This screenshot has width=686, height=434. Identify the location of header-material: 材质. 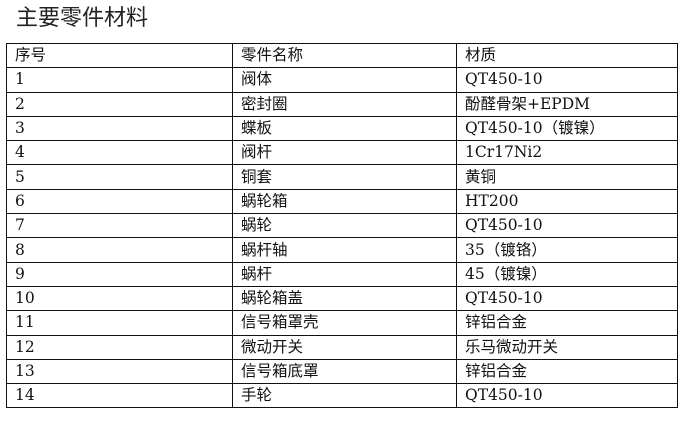
(567, 55).